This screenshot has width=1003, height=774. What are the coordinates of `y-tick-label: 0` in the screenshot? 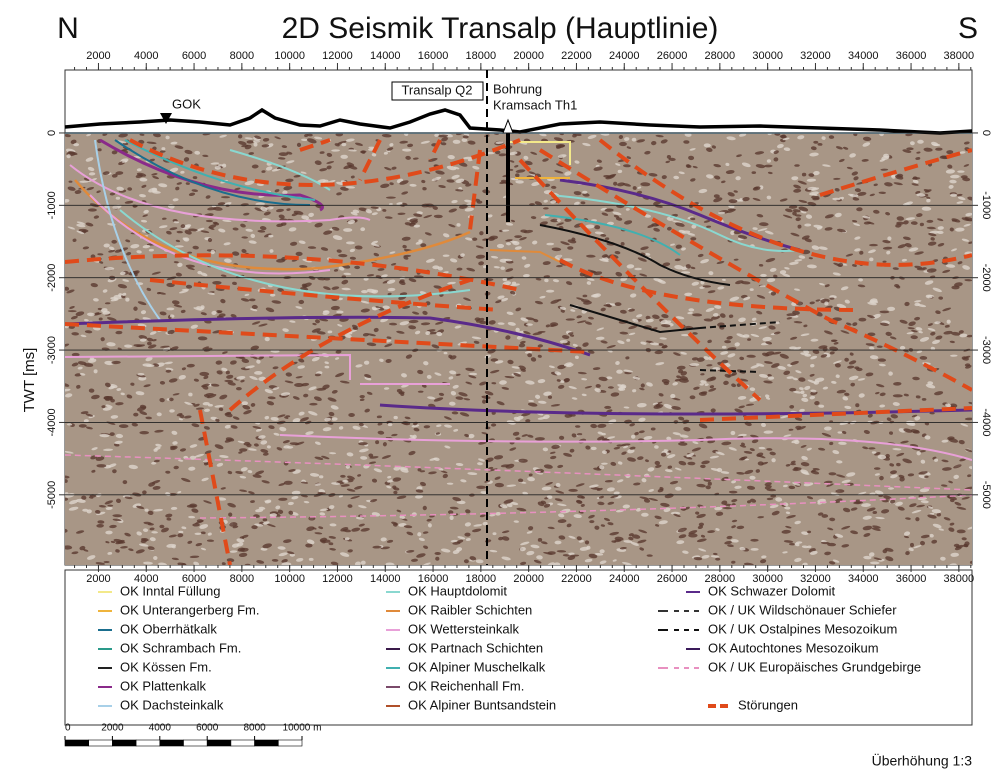 It's located at (986, 133).